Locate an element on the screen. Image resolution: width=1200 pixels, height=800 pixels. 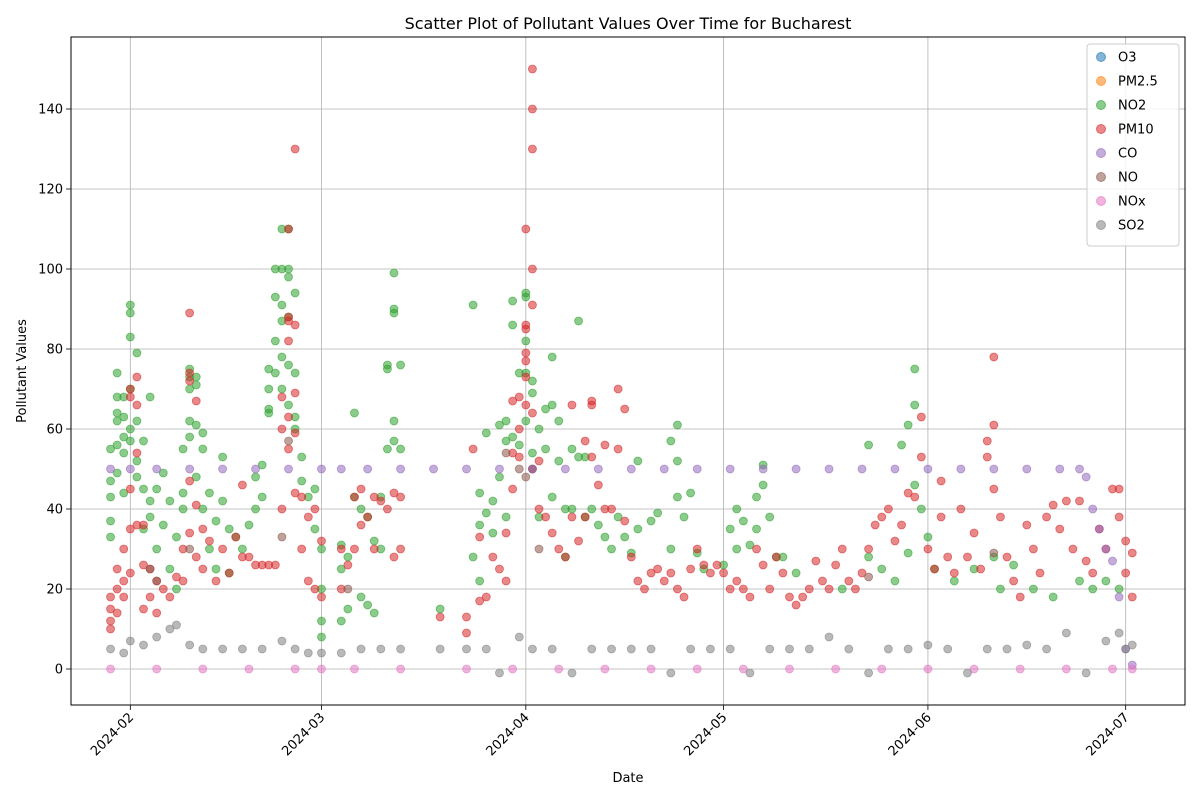
series-so2 is located at coordinates (621, 649).